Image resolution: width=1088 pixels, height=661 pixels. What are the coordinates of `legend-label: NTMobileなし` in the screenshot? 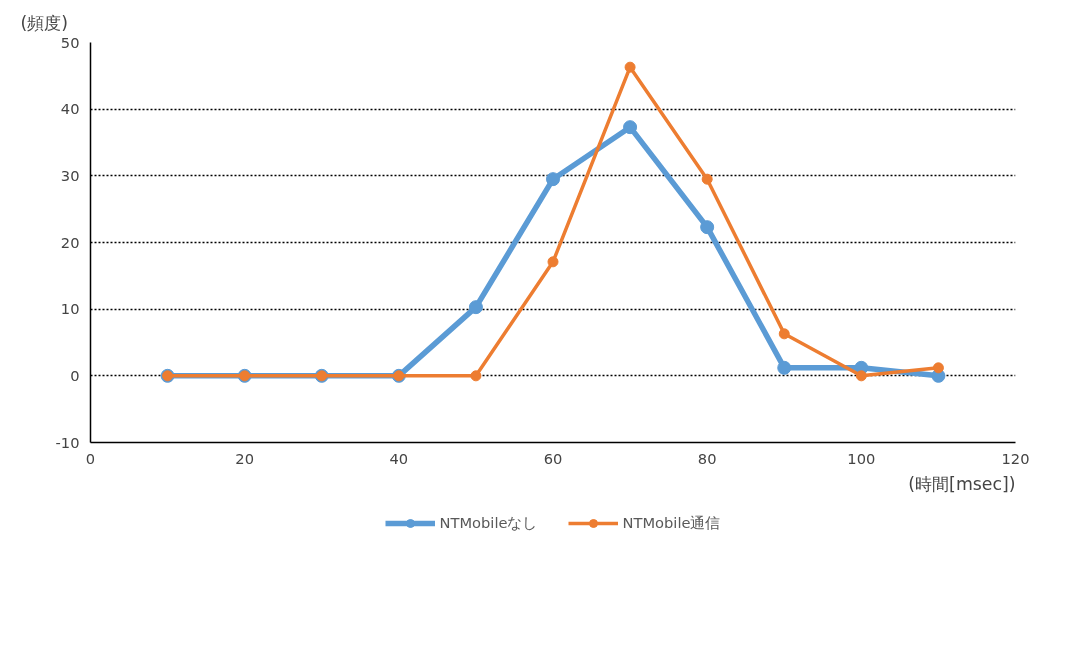 It's located at (488, 523).